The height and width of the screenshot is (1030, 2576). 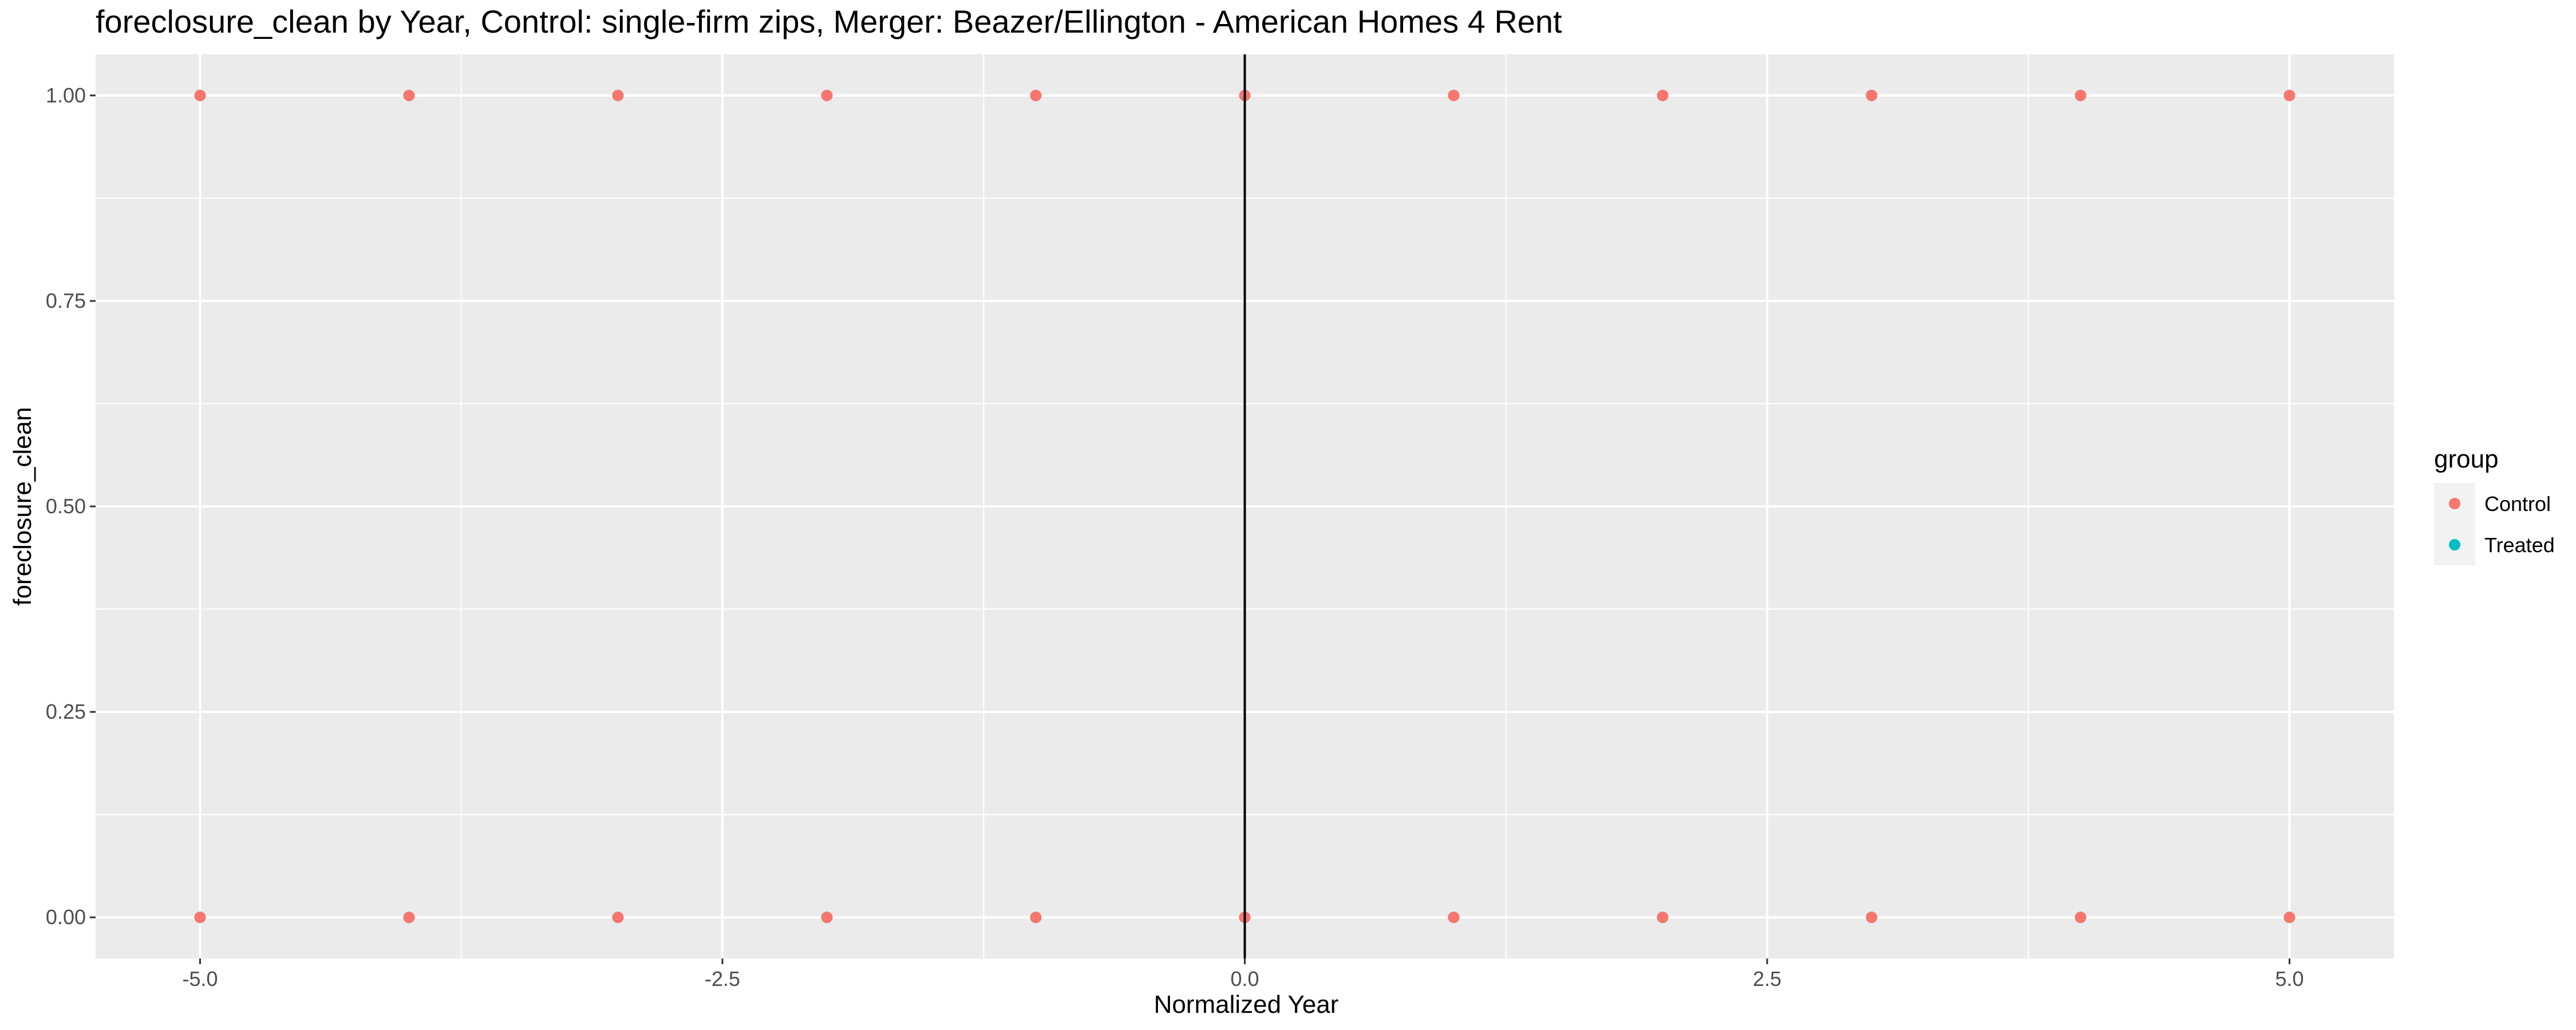 What do you see at coordinates (200, 979) in the screenshot?
I see `x-tick-label: -5.0` at bounding box center [200, 979].